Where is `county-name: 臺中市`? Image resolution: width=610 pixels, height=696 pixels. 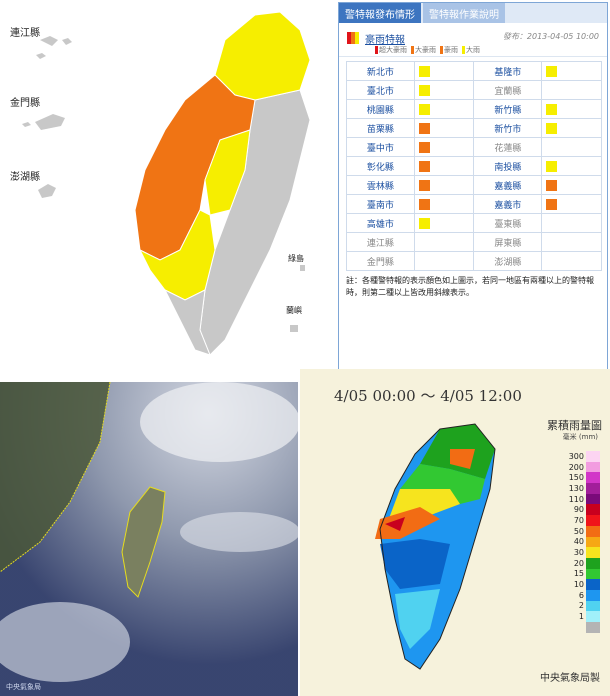
county-name: 臺中市 is located at coordinates (380, 147).